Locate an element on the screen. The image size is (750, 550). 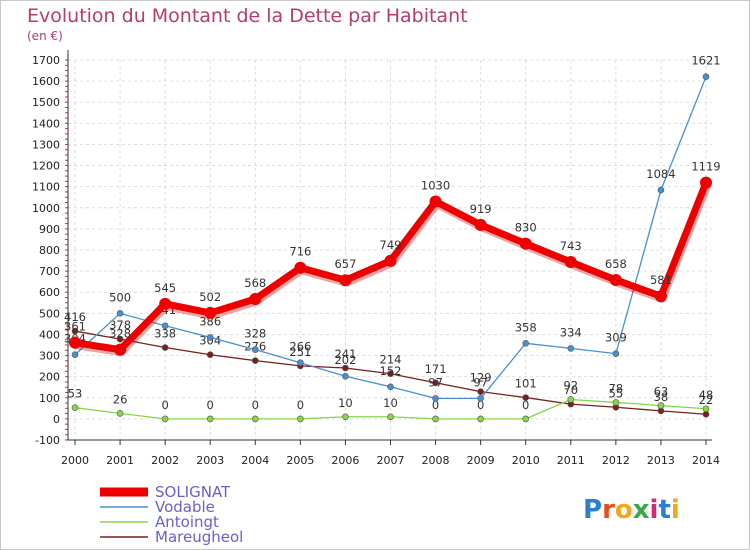
logo-letter: o is located at coordinates (624, 510).